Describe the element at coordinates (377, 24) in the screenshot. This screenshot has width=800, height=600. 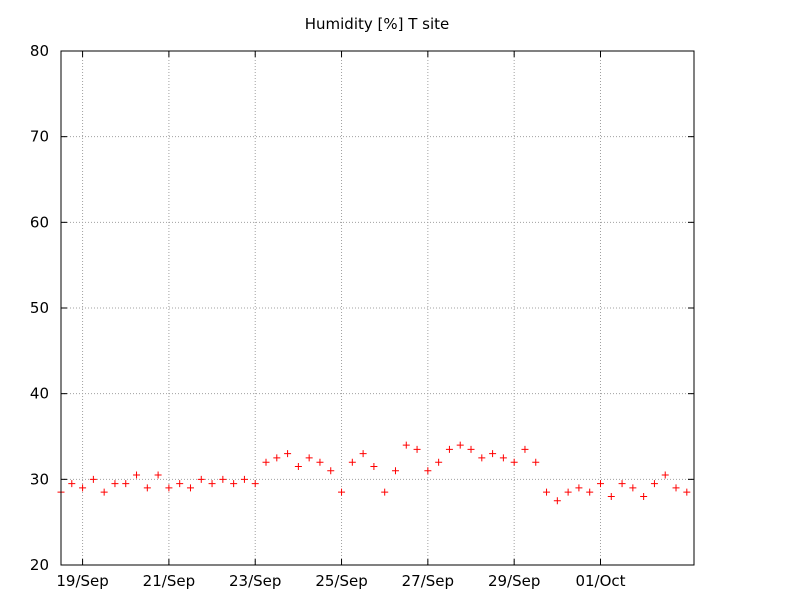
I see `chart-title: Humidity [%] T site` at that location.